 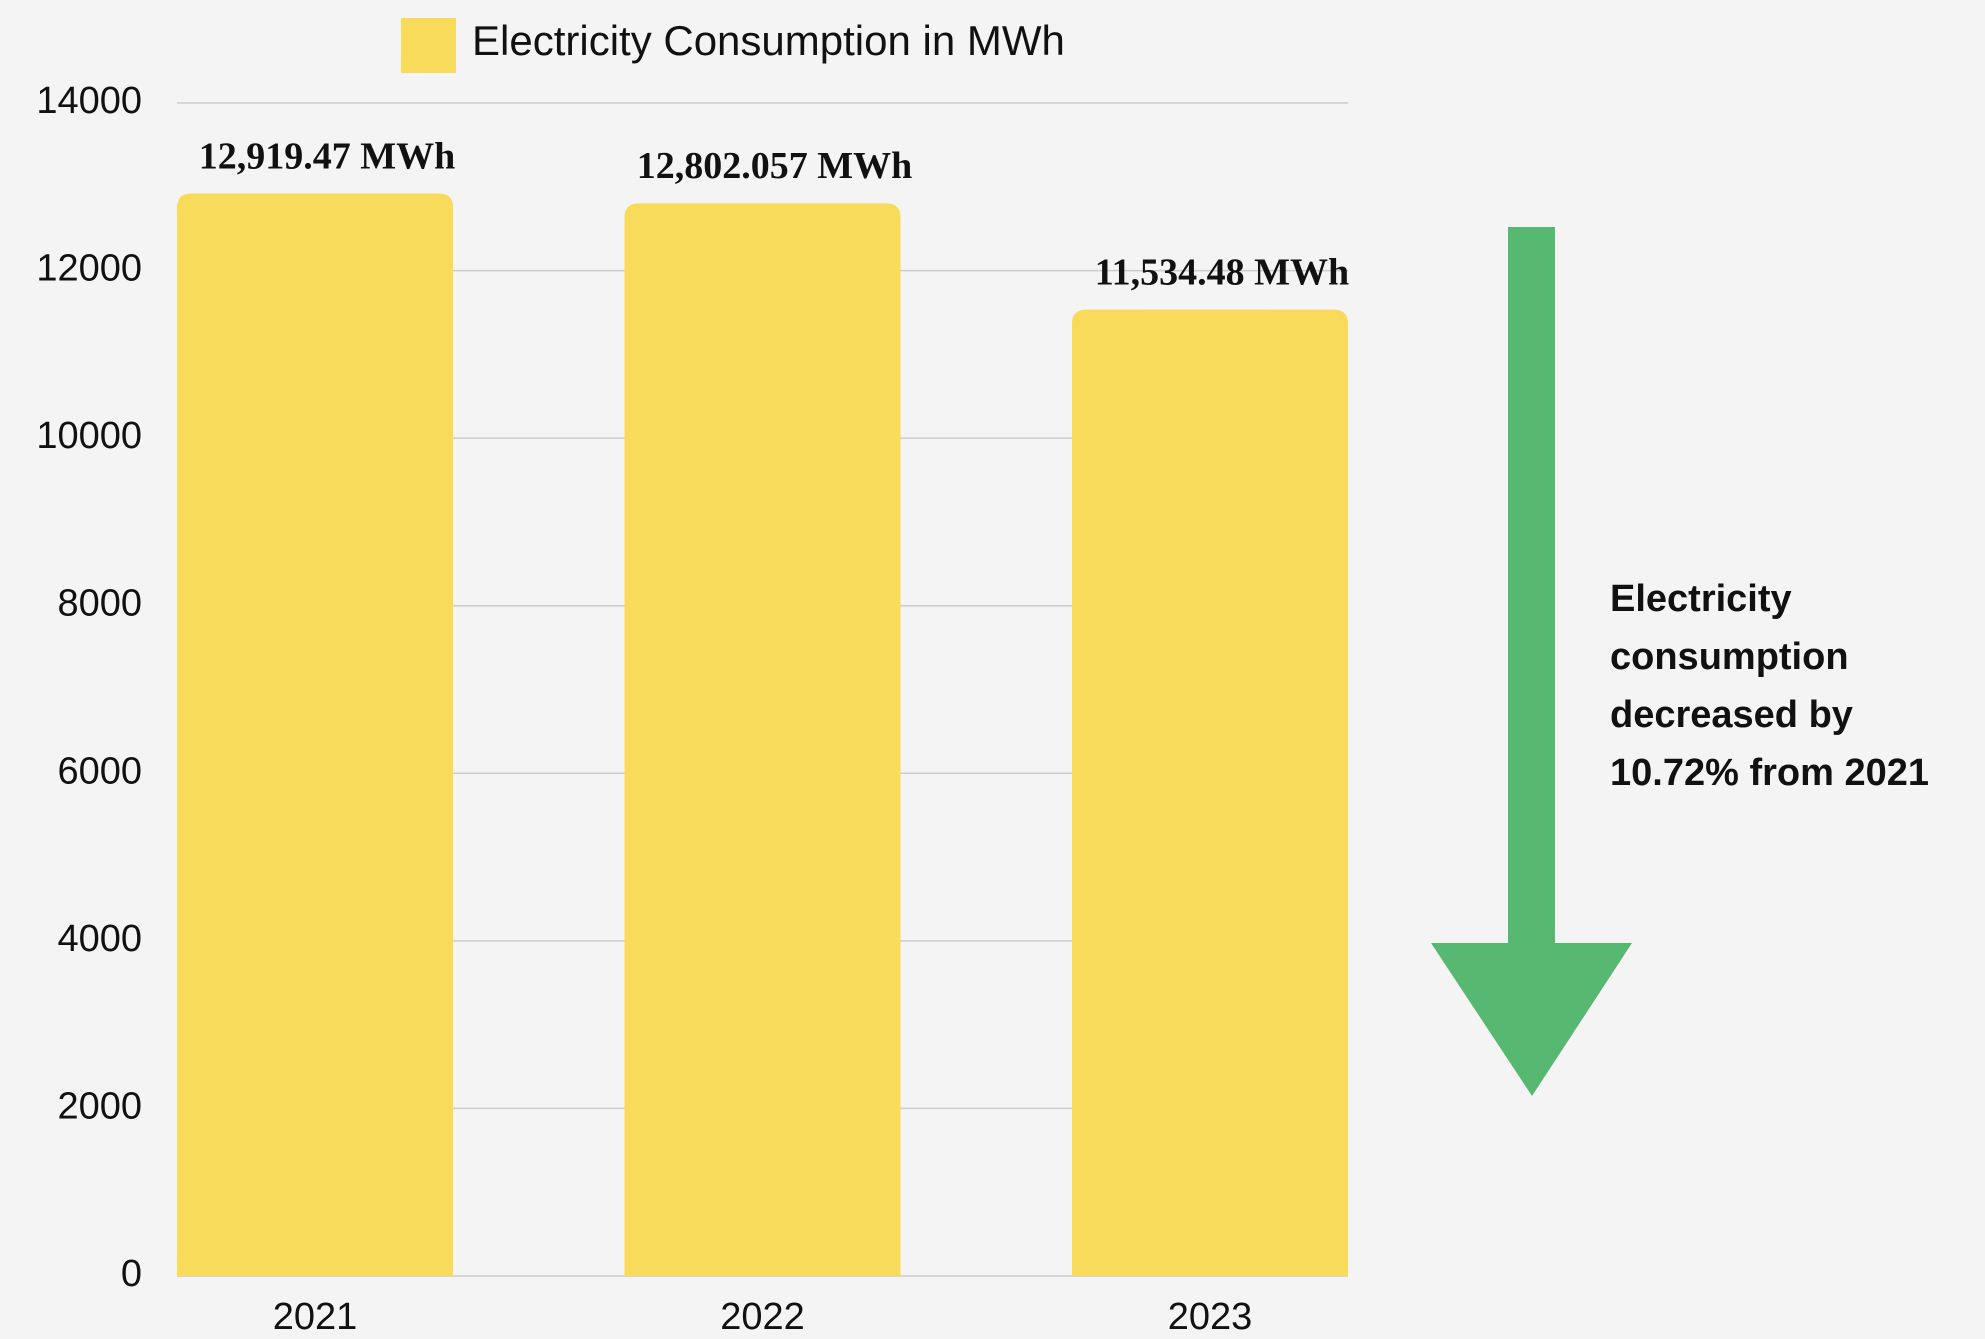 I want to click on value-label: 11,534.48 MWh, so click(x=1222, y=272).